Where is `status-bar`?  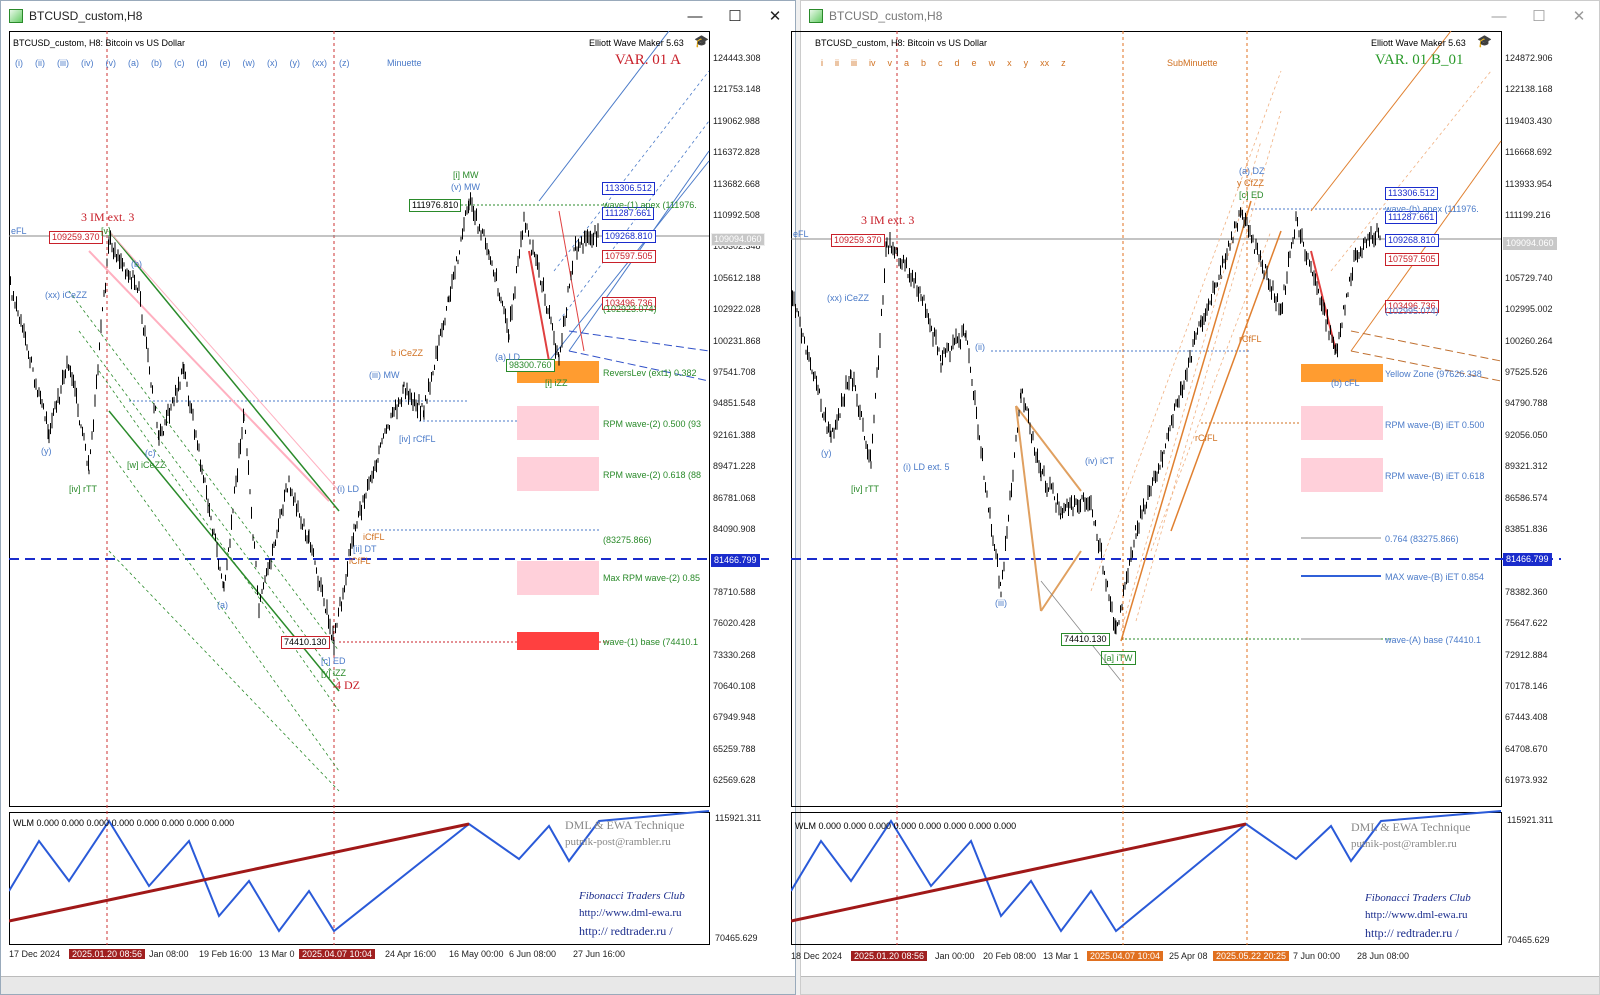 status-bar is located at coordinates (1200, 985).